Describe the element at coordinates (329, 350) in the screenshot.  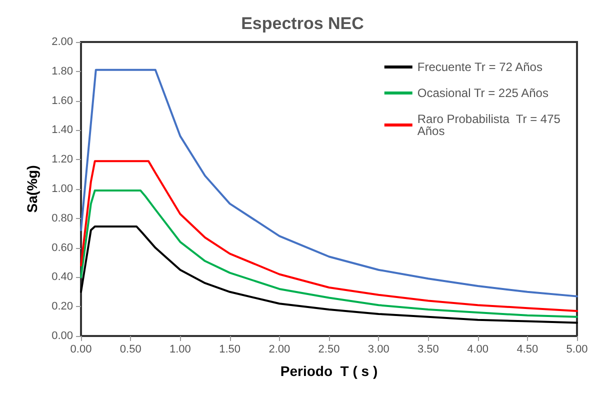
I see `x-tick-label: 2.50` at that location.